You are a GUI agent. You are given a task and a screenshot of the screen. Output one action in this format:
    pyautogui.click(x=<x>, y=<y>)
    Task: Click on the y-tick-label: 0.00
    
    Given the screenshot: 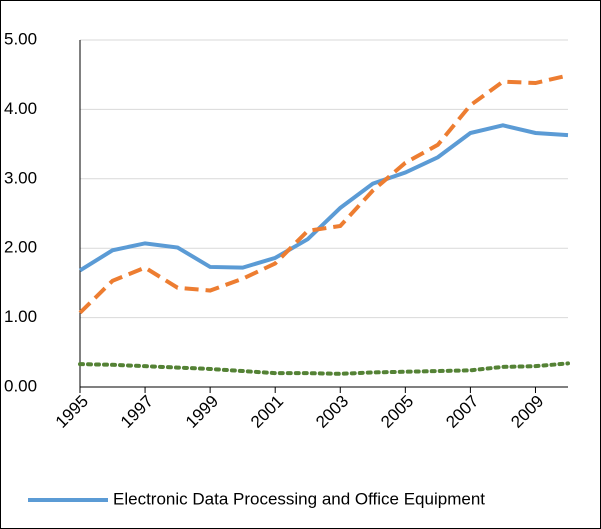 What is the action you would take?
    pyautogui.click(x=20, y=385)
    